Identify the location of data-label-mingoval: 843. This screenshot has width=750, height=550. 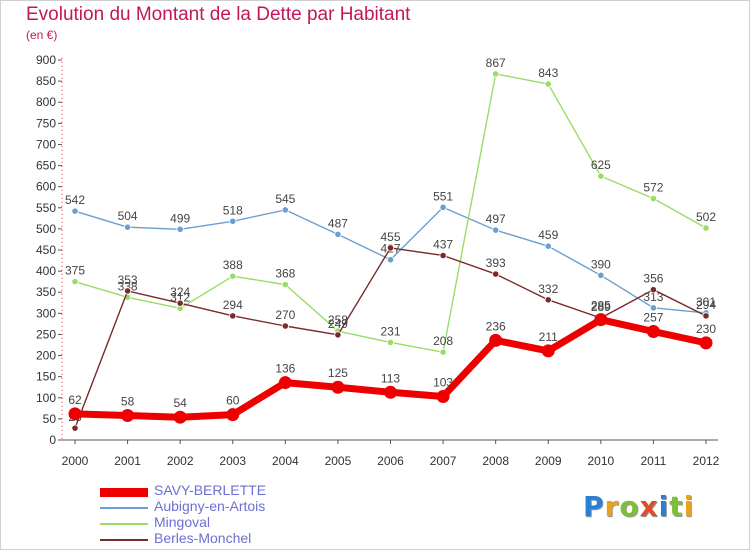
(548, 73).